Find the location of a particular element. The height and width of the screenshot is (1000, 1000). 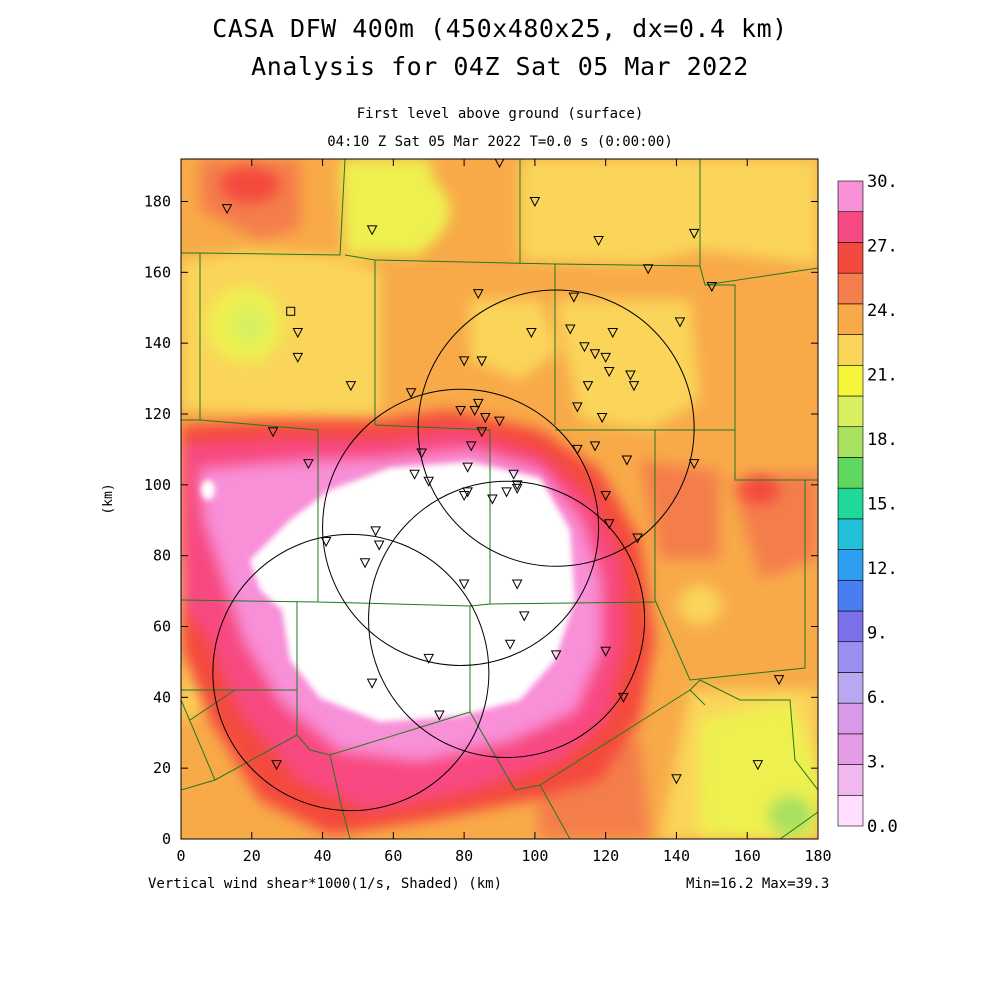

y-tick-label: 20 is located at coordinates (162, 768).